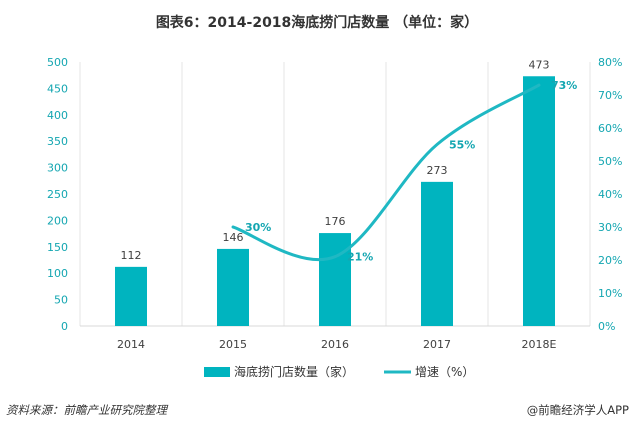 The image size is (635, 430). What do you see at coordinates (539, 64) in the screenshot?
I see `bar-label-2018E: 473` at bounding box center [539, 64].